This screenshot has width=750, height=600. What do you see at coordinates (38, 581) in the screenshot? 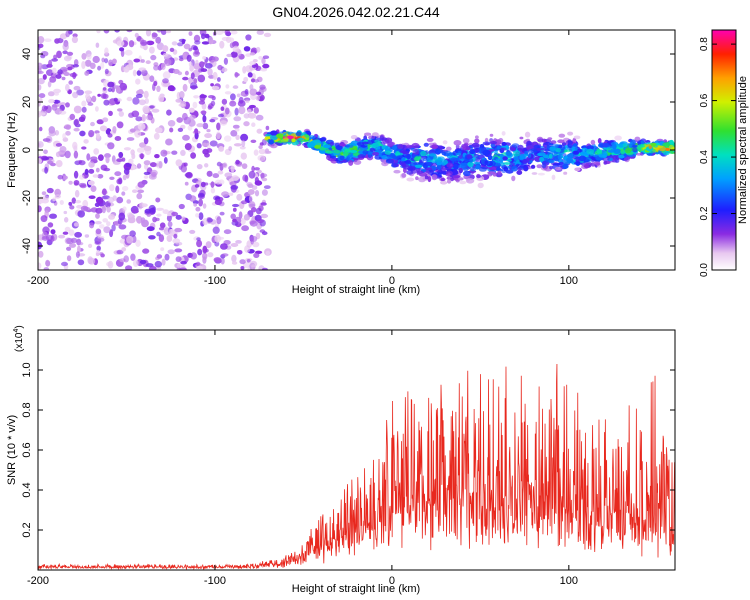
I see `x-tick-label: -200` at bounding box center [38, 581].